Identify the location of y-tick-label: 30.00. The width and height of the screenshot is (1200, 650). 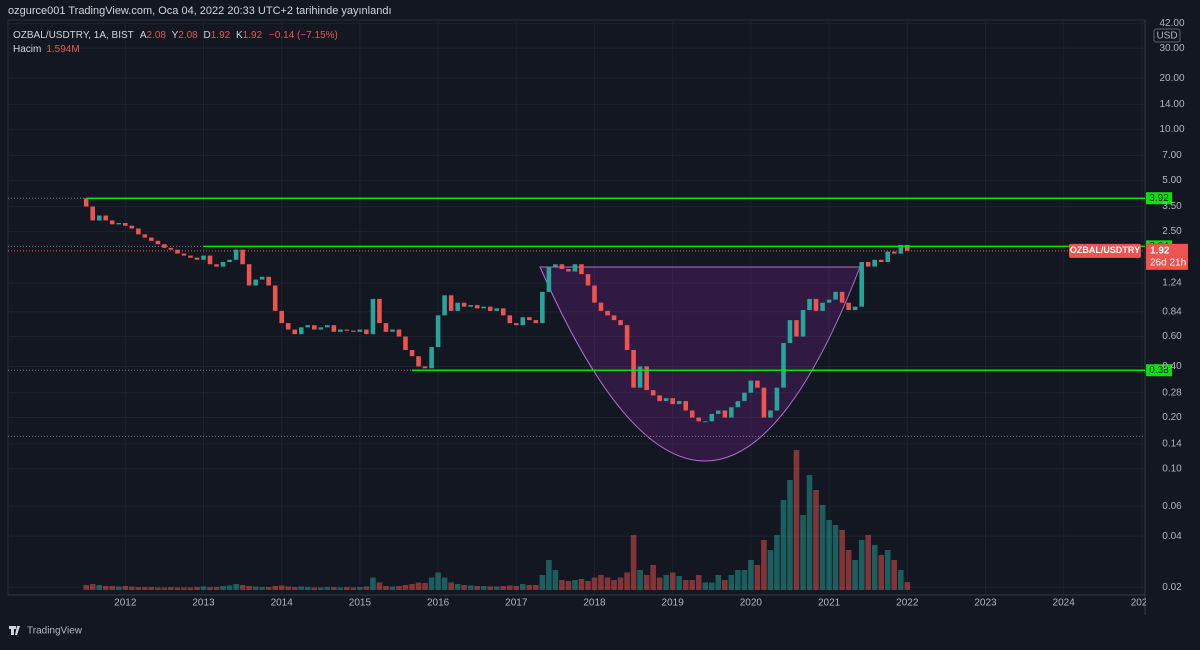
(1171, 48).